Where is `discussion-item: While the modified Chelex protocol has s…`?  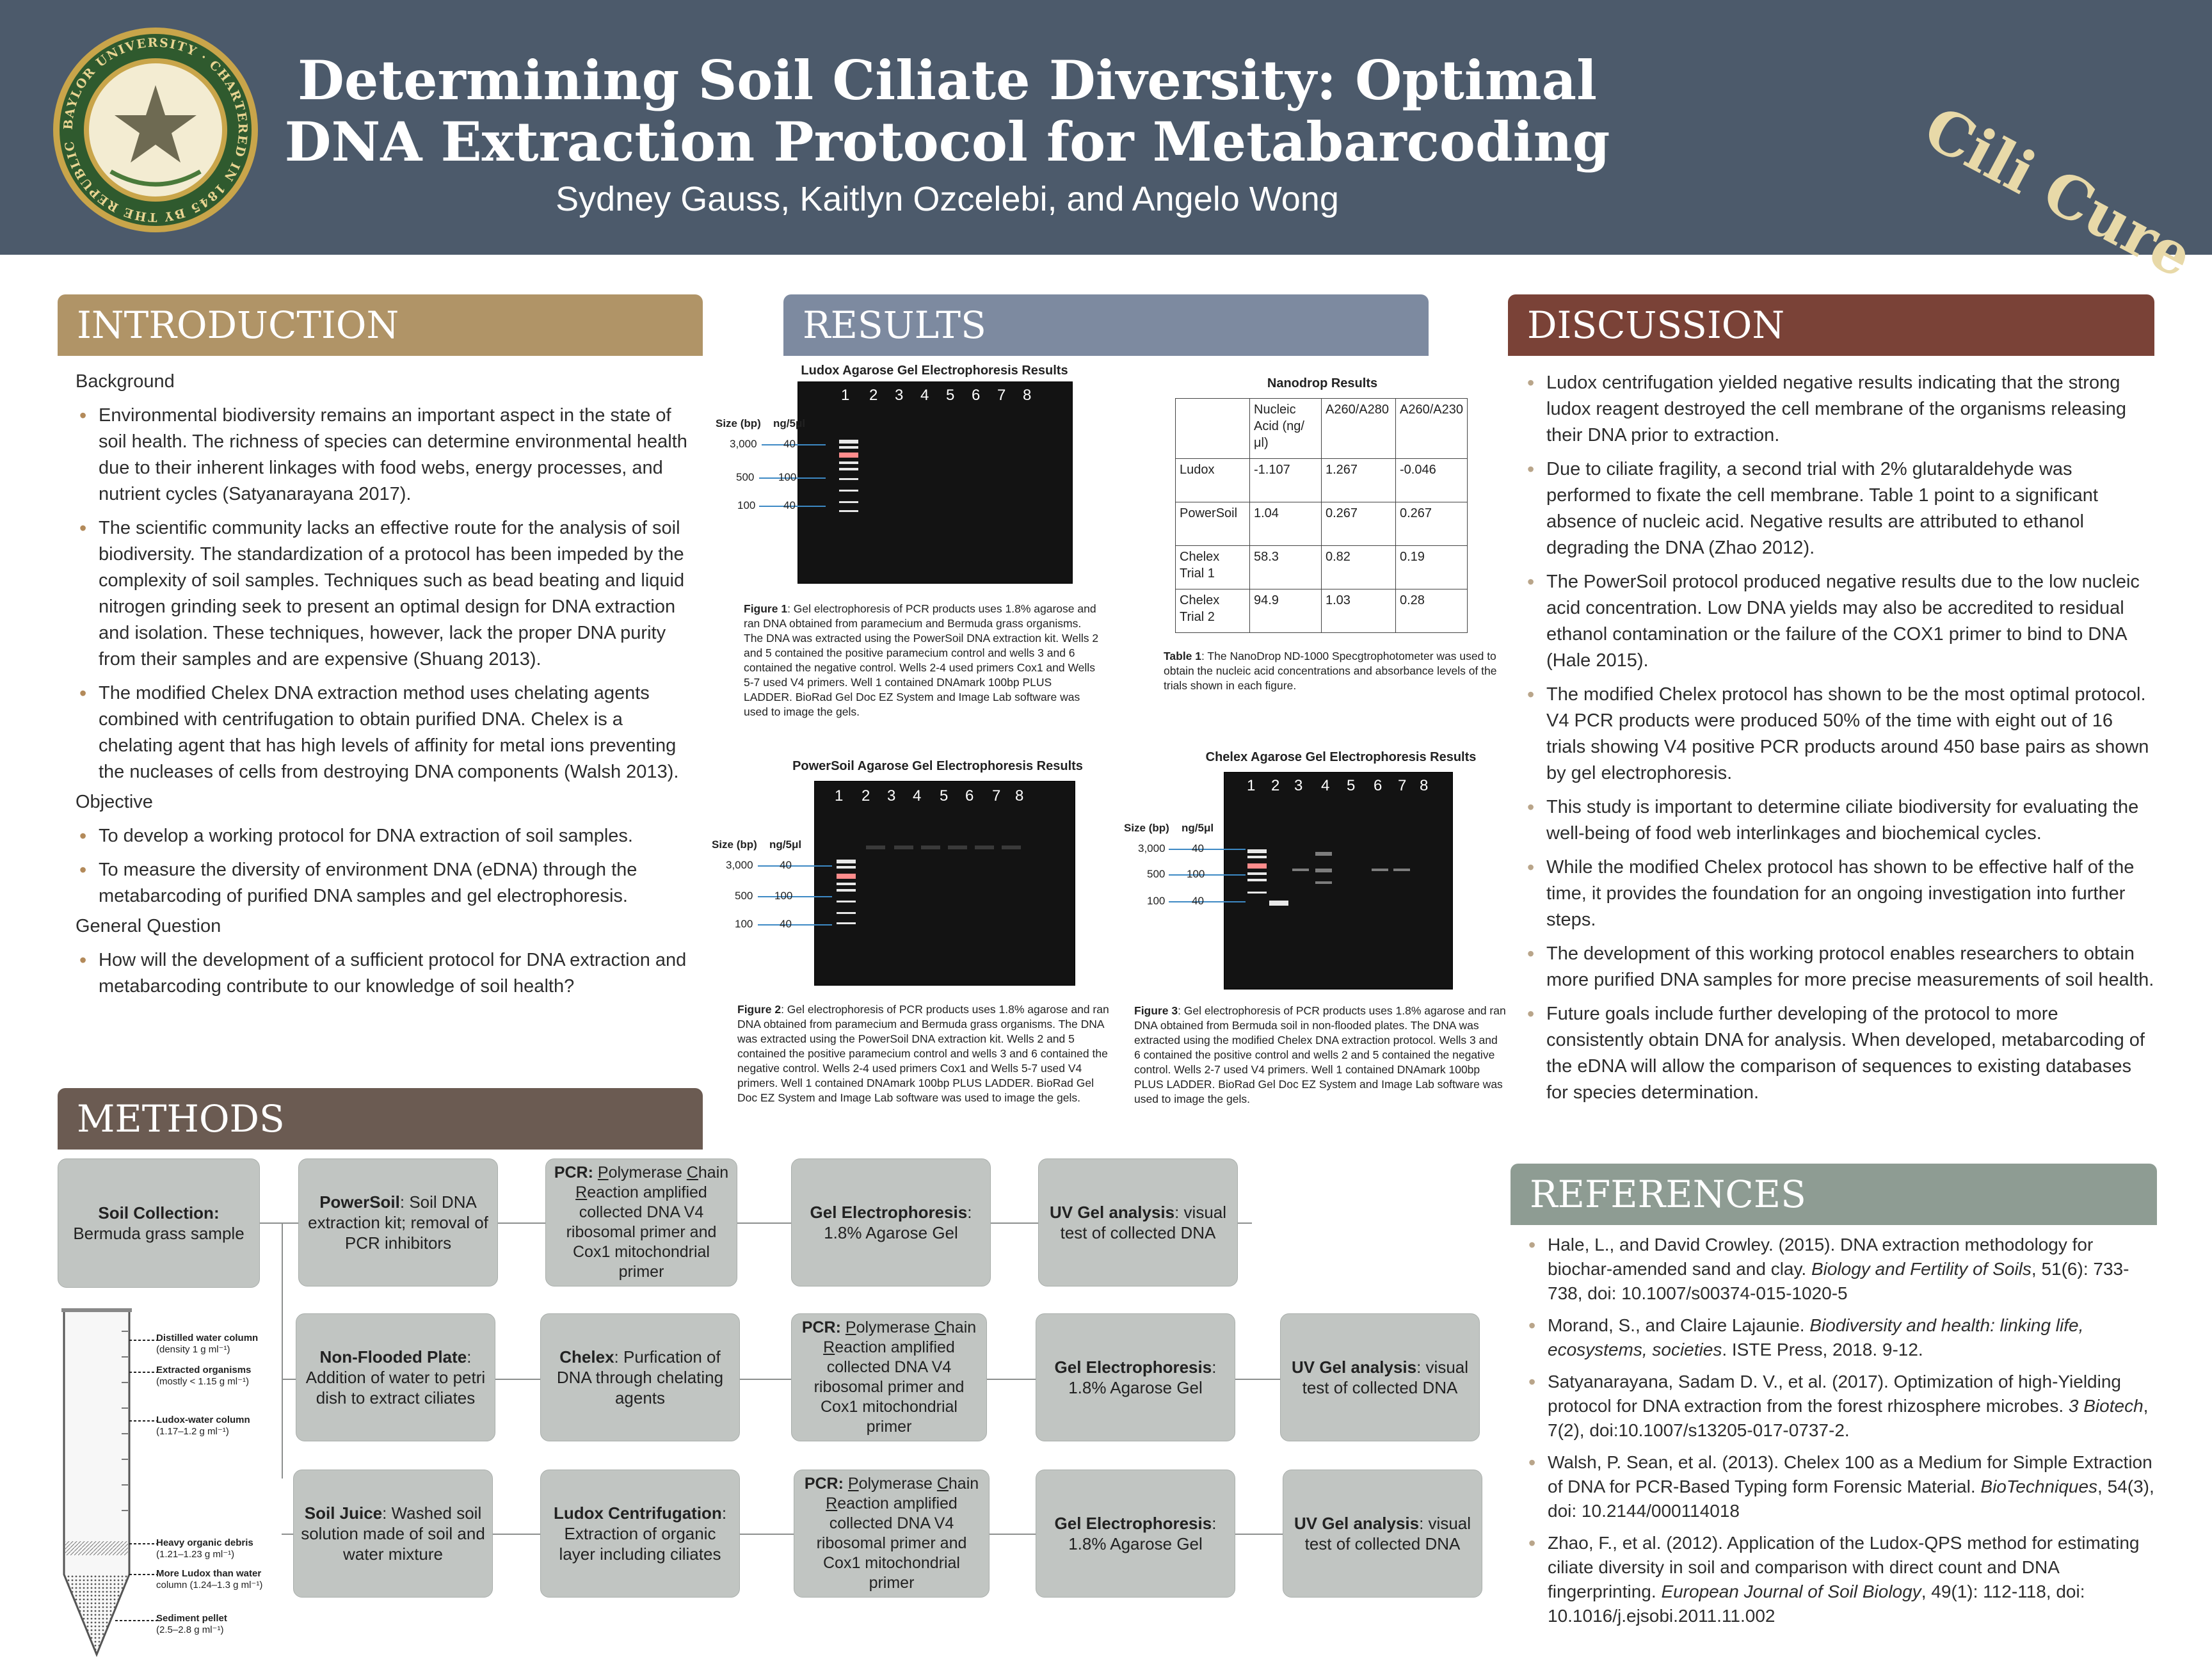 discussion-item: While the modified Chelex protocol has s… is located at coordinates (1840, 893).